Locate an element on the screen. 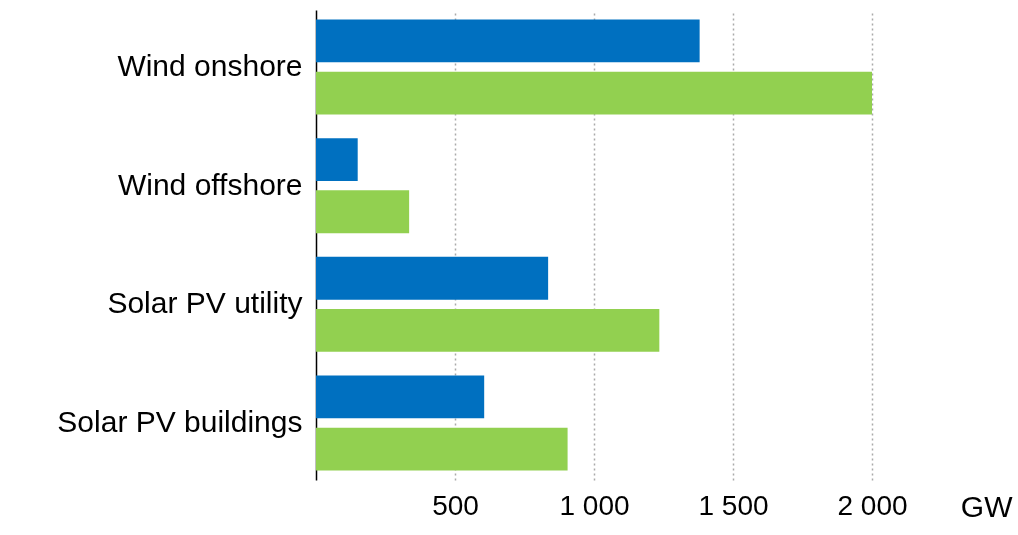  y-tick-label: Solar PV utility is located at coordinates (205, 303).